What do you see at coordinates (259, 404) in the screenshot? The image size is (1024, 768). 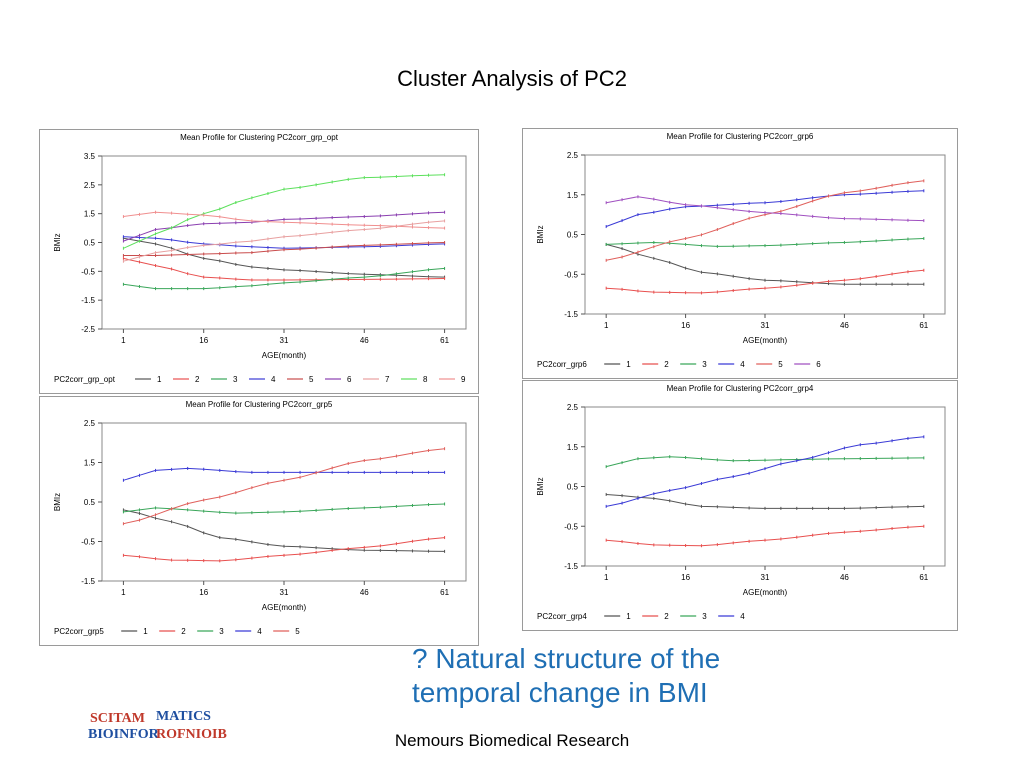 I see `chart-title: Mean Profile for Clustering PC2corr_grp5` at bounding box center [259, 404].